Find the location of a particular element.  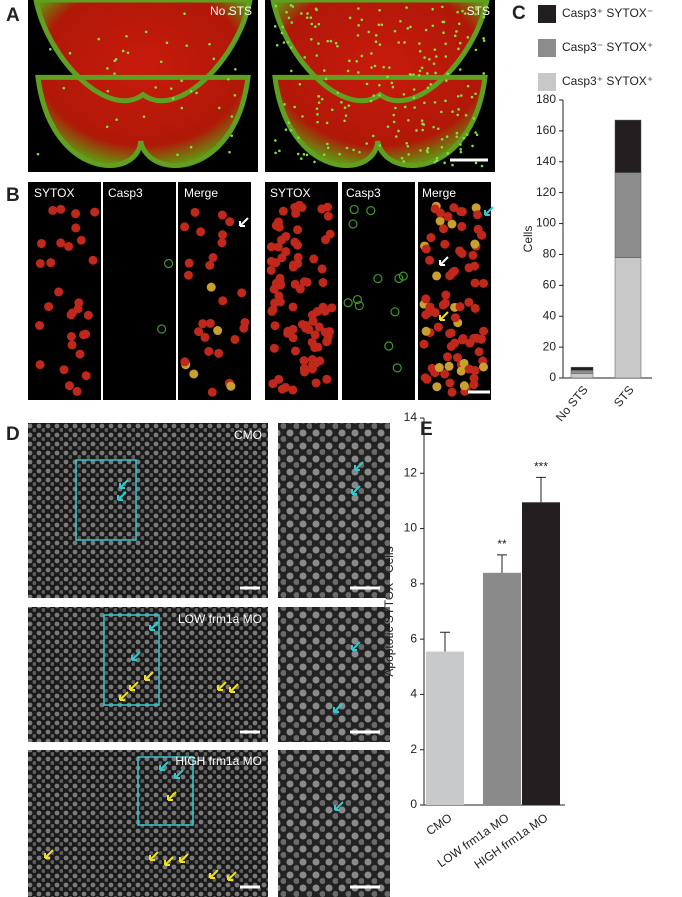

y-tick-label: 2 is located at coordinates (413, 749).